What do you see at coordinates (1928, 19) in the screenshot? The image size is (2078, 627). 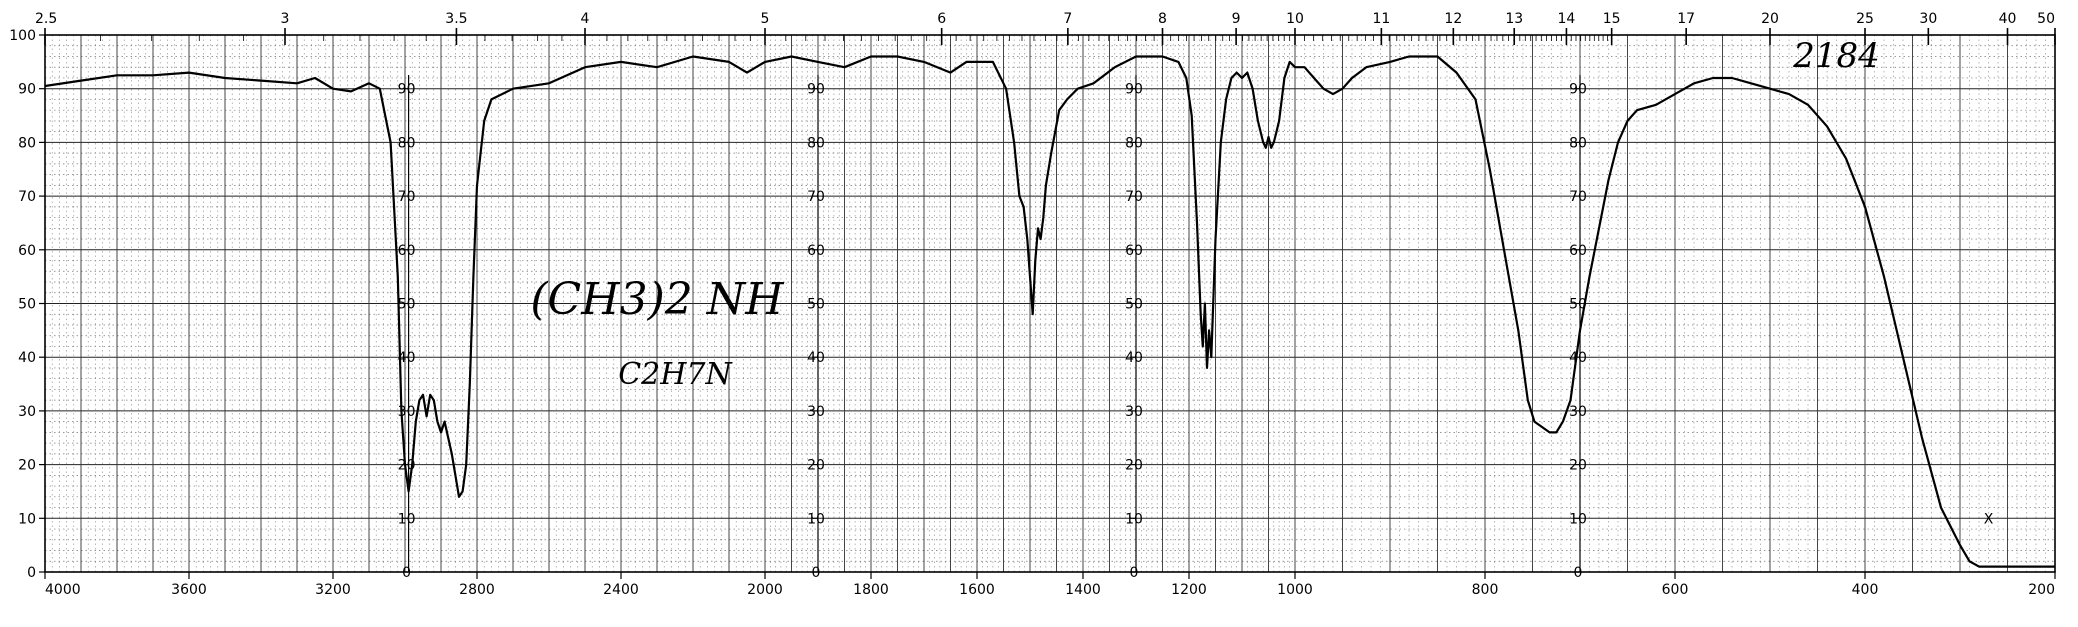 I see `top-tick-label: 30` at bounding box center [1928, 19].